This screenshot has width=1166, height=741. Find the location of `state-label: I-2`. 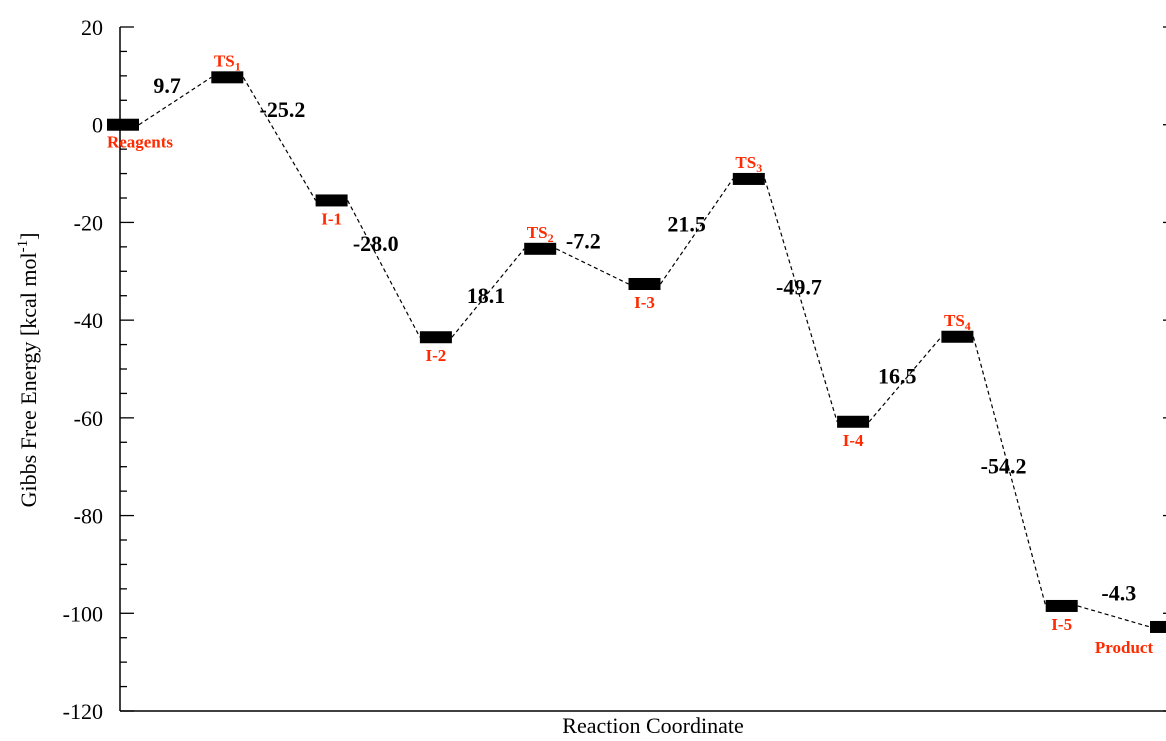

state-label: I-2 is located at coordinates (436, 355).